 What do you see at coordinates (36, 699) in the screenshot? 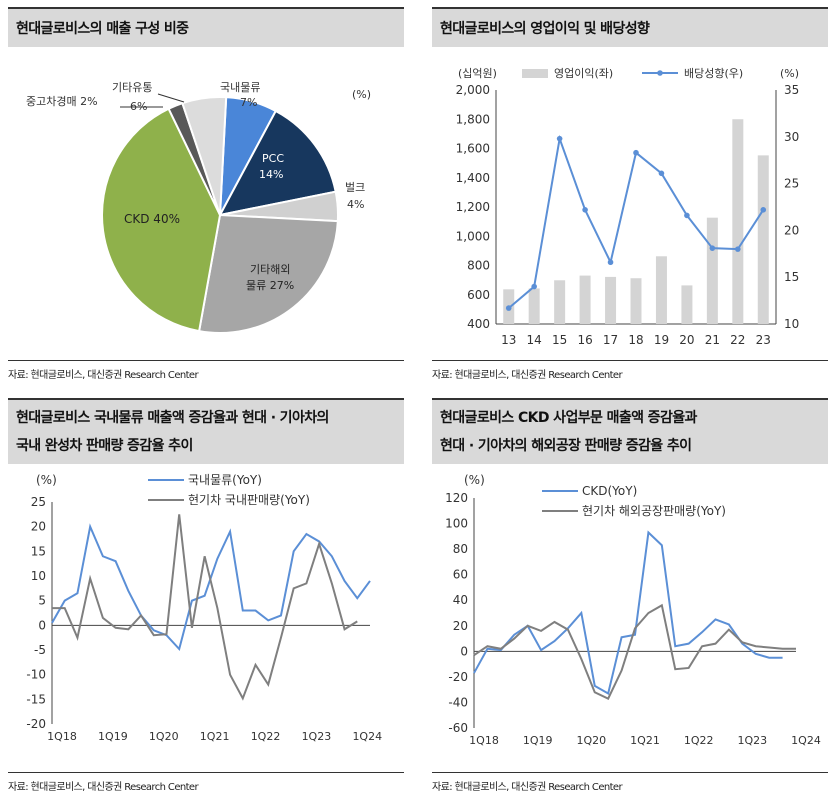
I see `y-tick: -15` at bounding box center [36, 699].